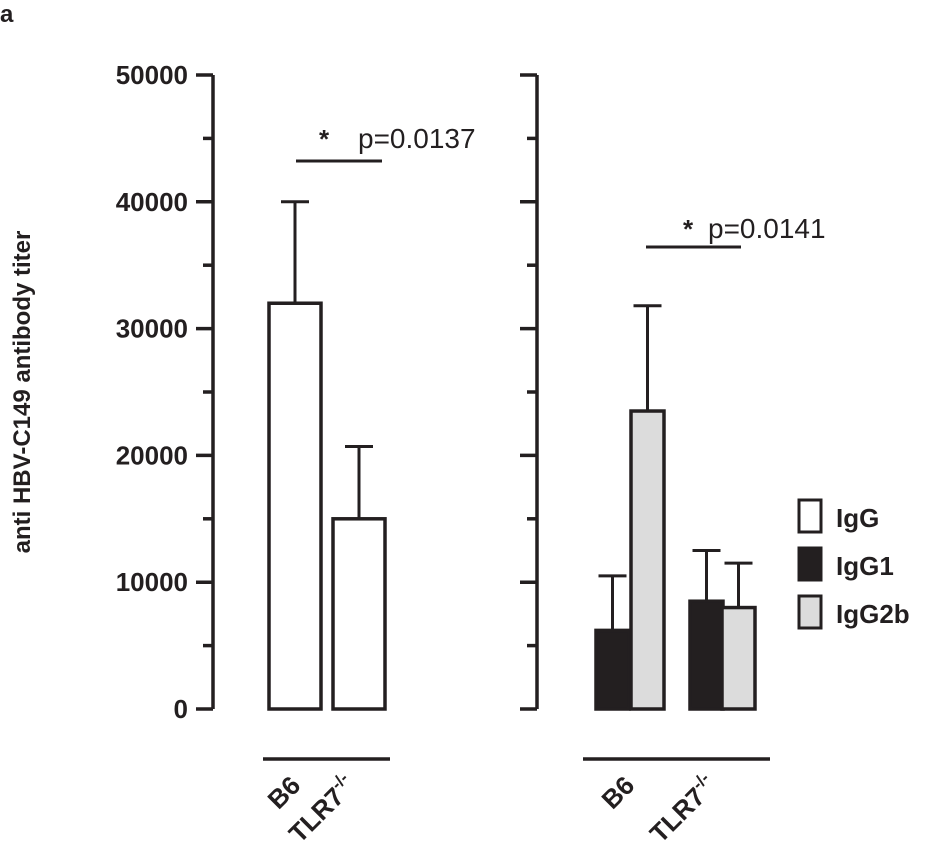 This screenshot has width=935, height=866. Describe the element at coordinates (152, 455) in the screenshot. I see `y-tick-label: 20000` at that location.